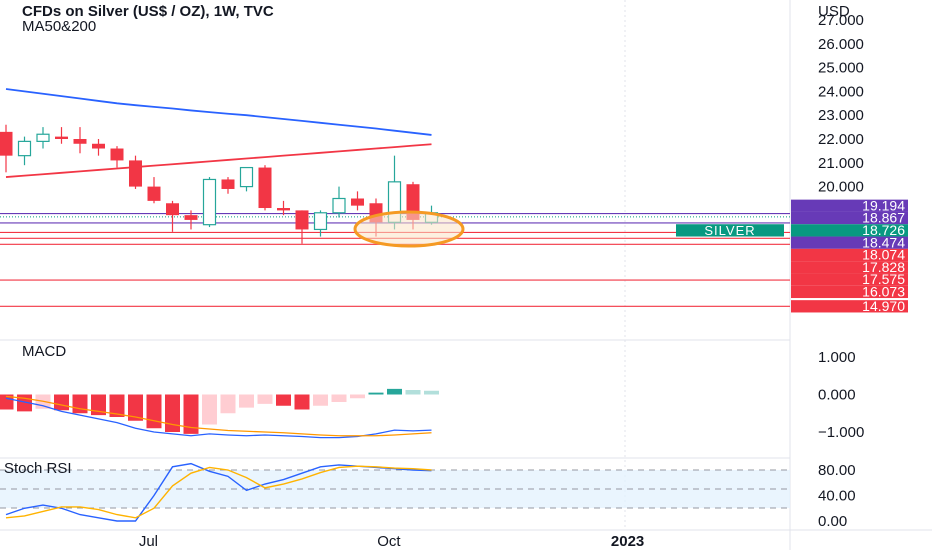  What do you see at coordinates (841, 44) in the screenshot?
I see `price-tick-label: 26.000` at bounding box center [841, 44].